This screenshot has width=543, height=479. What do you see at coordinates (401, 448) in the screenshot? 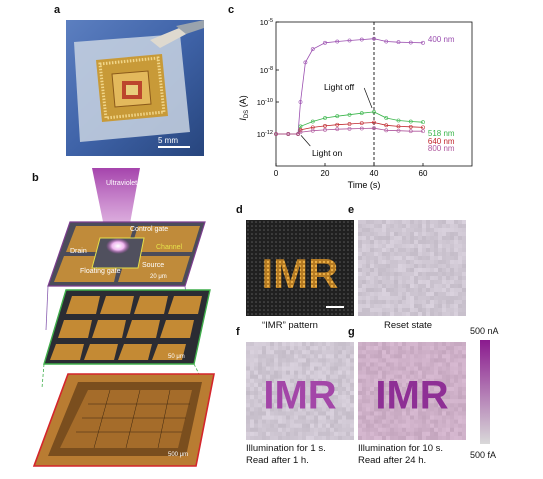
I see `caption-g-line1: Illumination for 10 s.` at bounding box center [401, 448].